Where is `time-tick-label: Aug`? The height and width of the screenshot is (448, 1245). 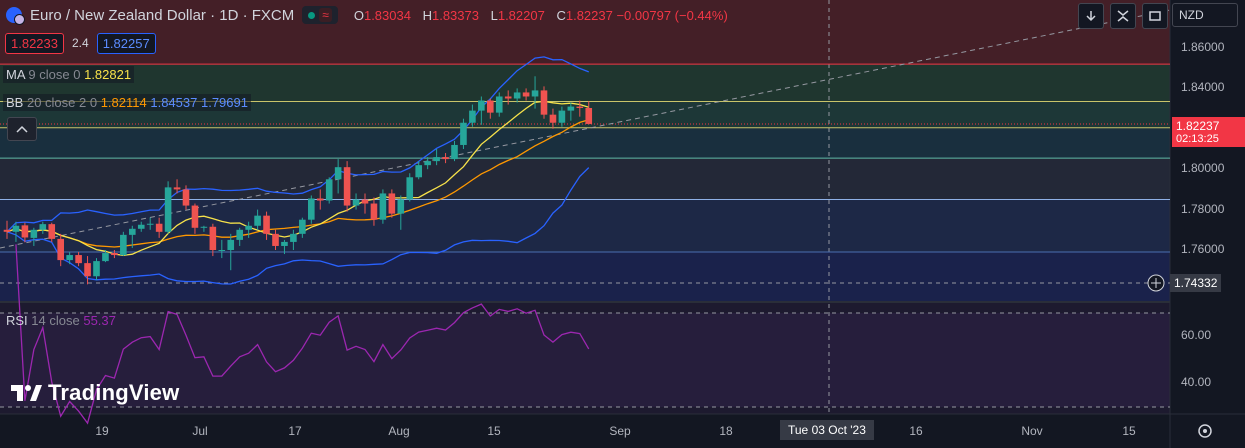
time-tick-label: Aug is located at coordinates (399, 431).